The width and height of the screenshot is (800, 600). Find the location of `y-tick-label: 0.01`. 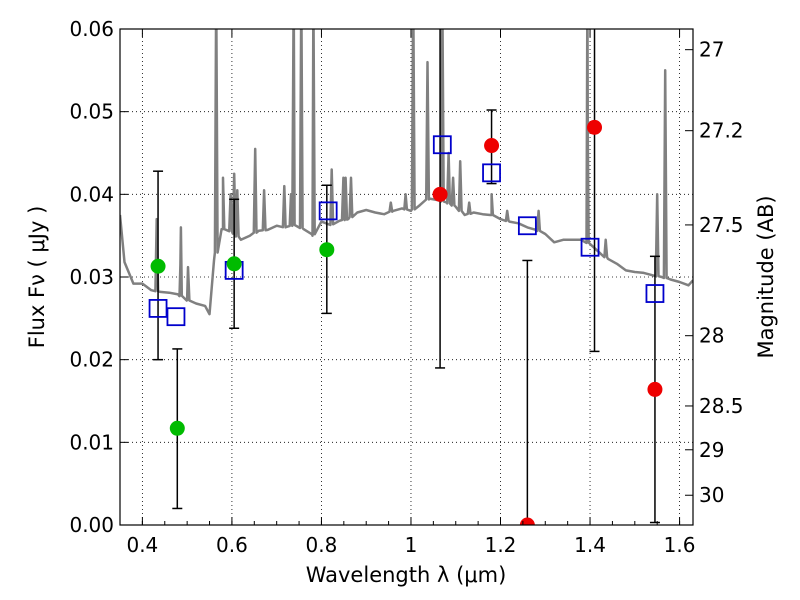

y-tick-label: 0.01 is located at coordinates (91, 442).